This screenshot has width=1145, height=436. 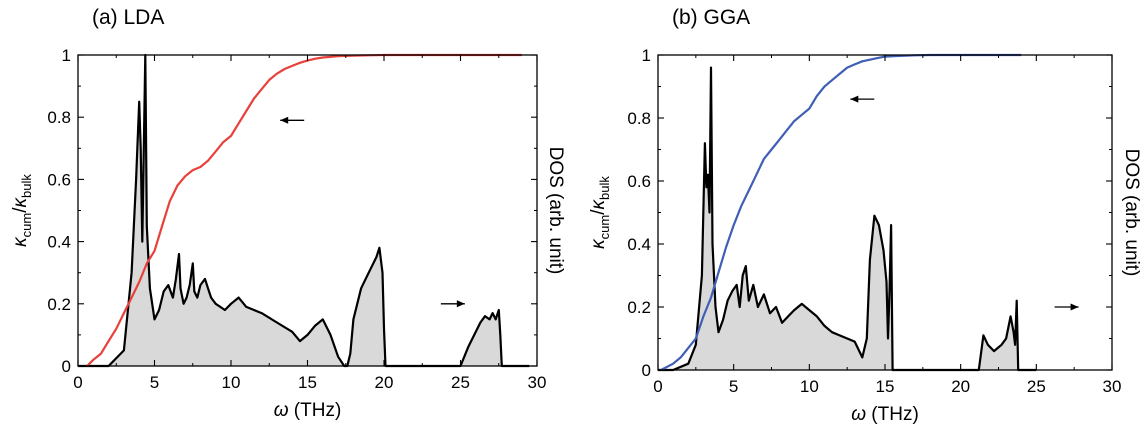 What do you see at coordinates (711, 17) in the screenshot?
I see `panel-title: (b) GGA` at bounding box center [711, 17].